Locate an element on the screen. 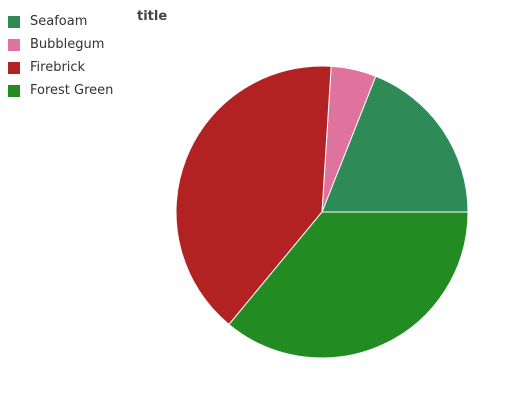  legend: Seafoam Bubblegum Firebrick Forest Green is located at coordinates (60, 56).